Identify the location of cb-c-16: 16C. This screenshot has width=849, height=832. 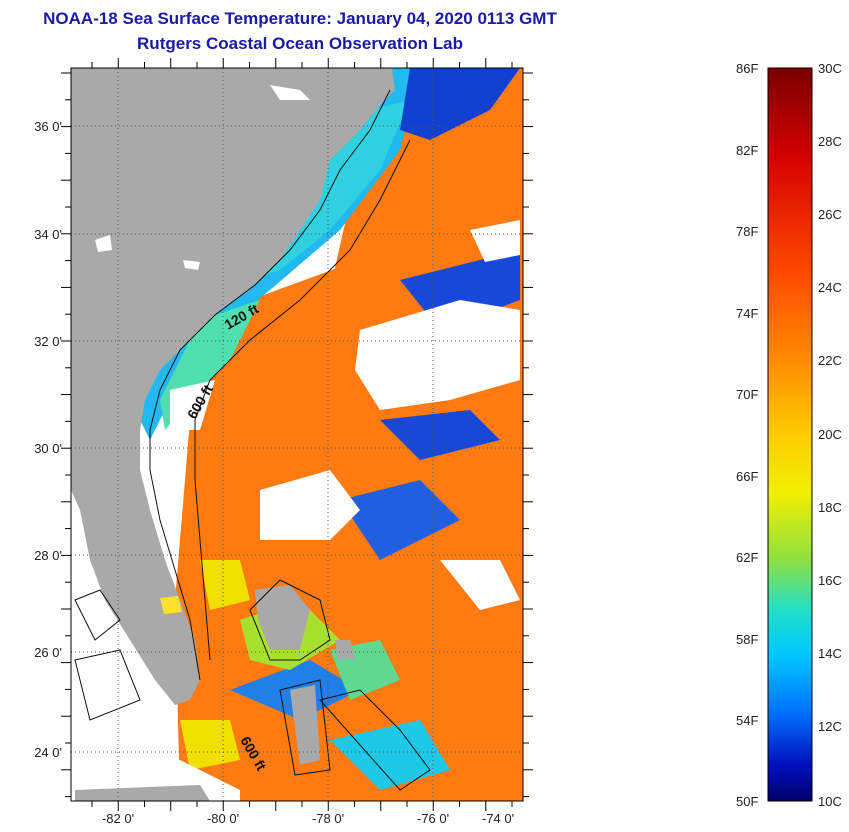
(830, 580).